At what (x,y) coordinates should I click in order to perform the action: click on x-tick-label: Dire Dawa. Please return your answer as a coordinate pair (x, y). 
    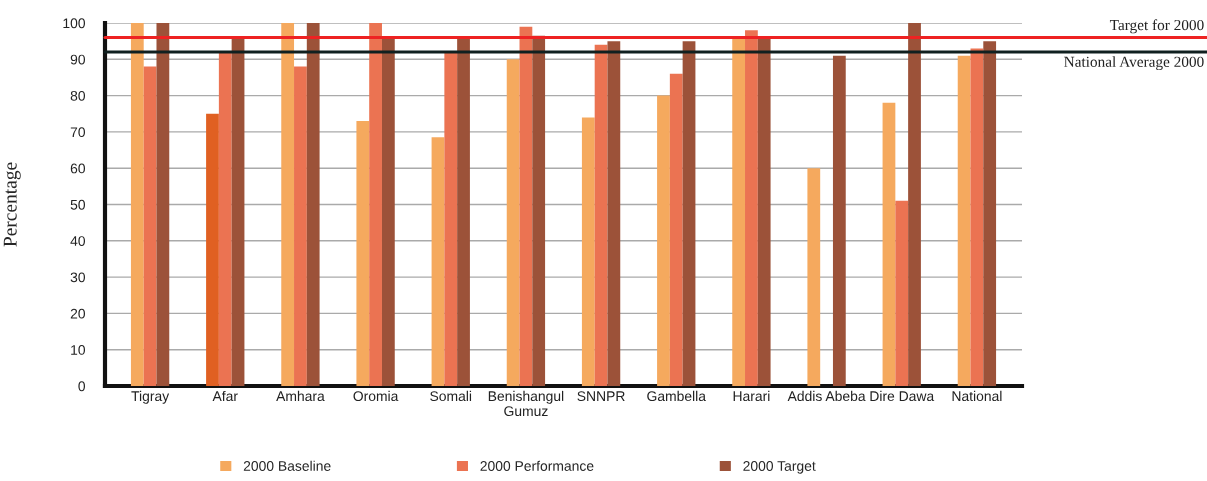
    Looking at the image, I should click on (902, 396).